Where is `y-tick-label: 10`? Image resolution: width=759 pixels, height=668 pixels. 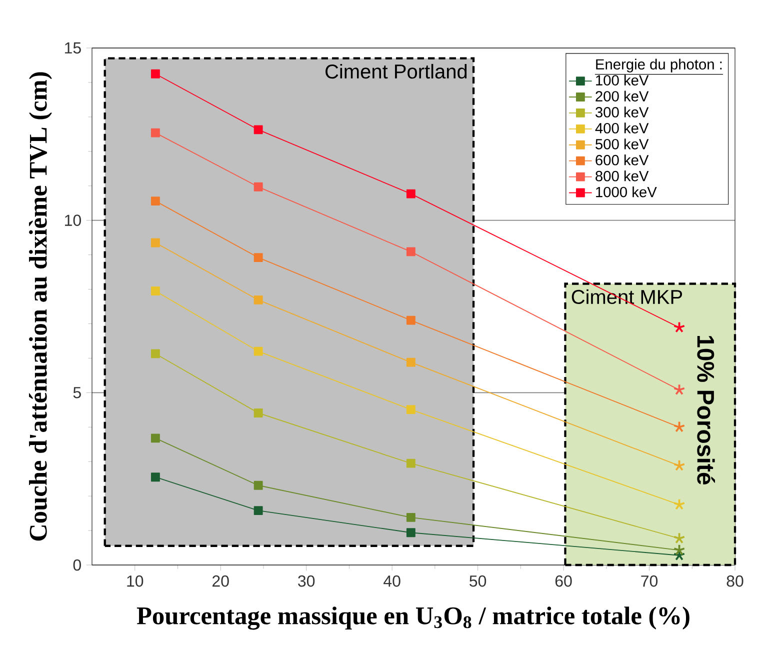 y-tick-label: 10 is located at coordinates (73, 220).